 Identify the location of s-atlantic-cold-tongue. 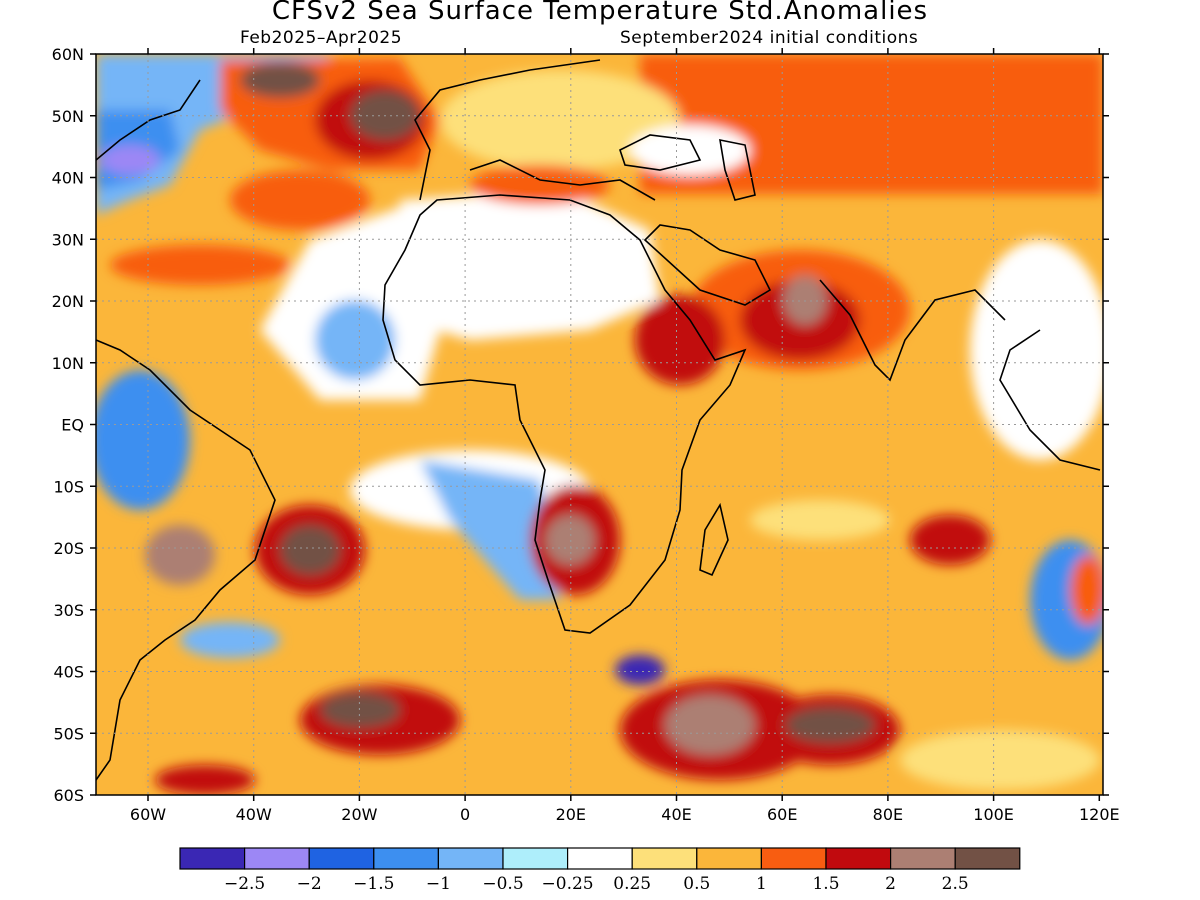
(490, 530).